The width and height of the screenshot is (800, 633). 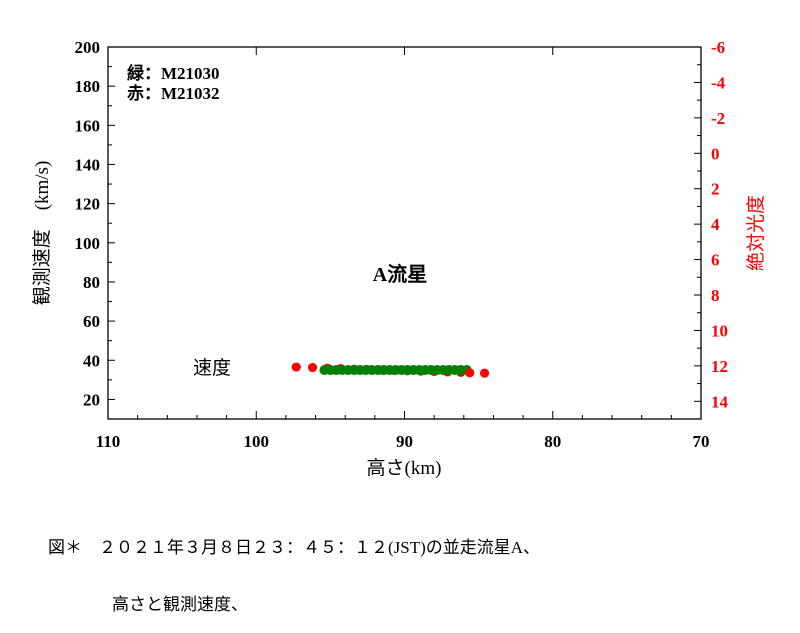 I want to click on y-tick-label: 20, so click(x=91, y=399).